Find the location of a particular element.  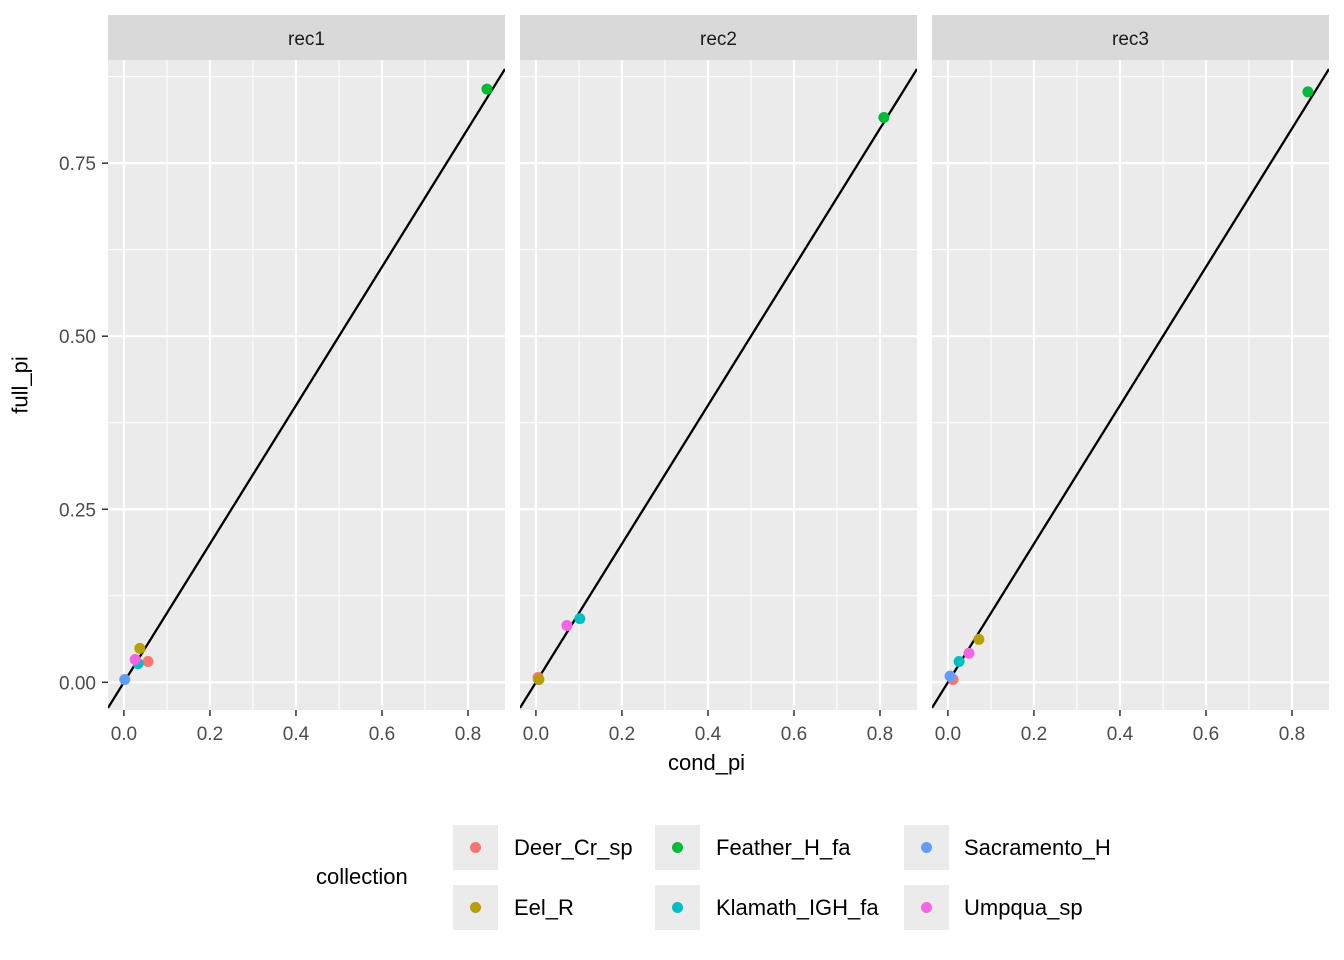

y-tick-label: 0.00 is located at coordinates (77, 683).